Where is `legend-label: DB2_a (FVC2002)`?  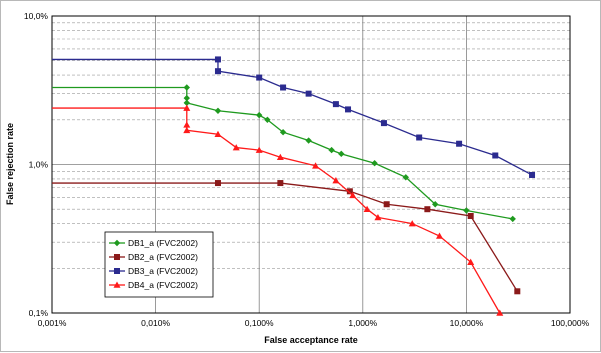
legend-label: DB2_a (FVC2002) is located at coordinates (163, 257).